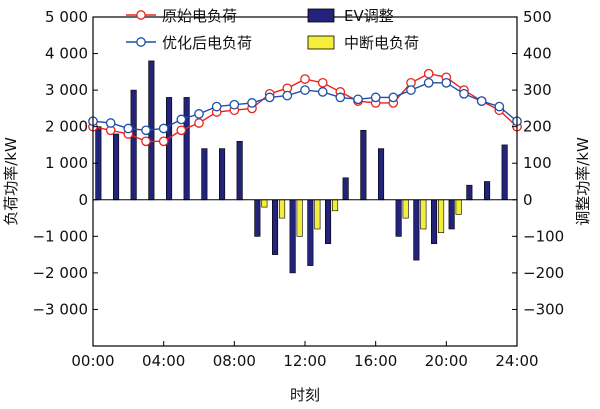  Describe the element at coordinates (537, 127) in the screenshot. I see `y-right-tick-label: 200` at that location.